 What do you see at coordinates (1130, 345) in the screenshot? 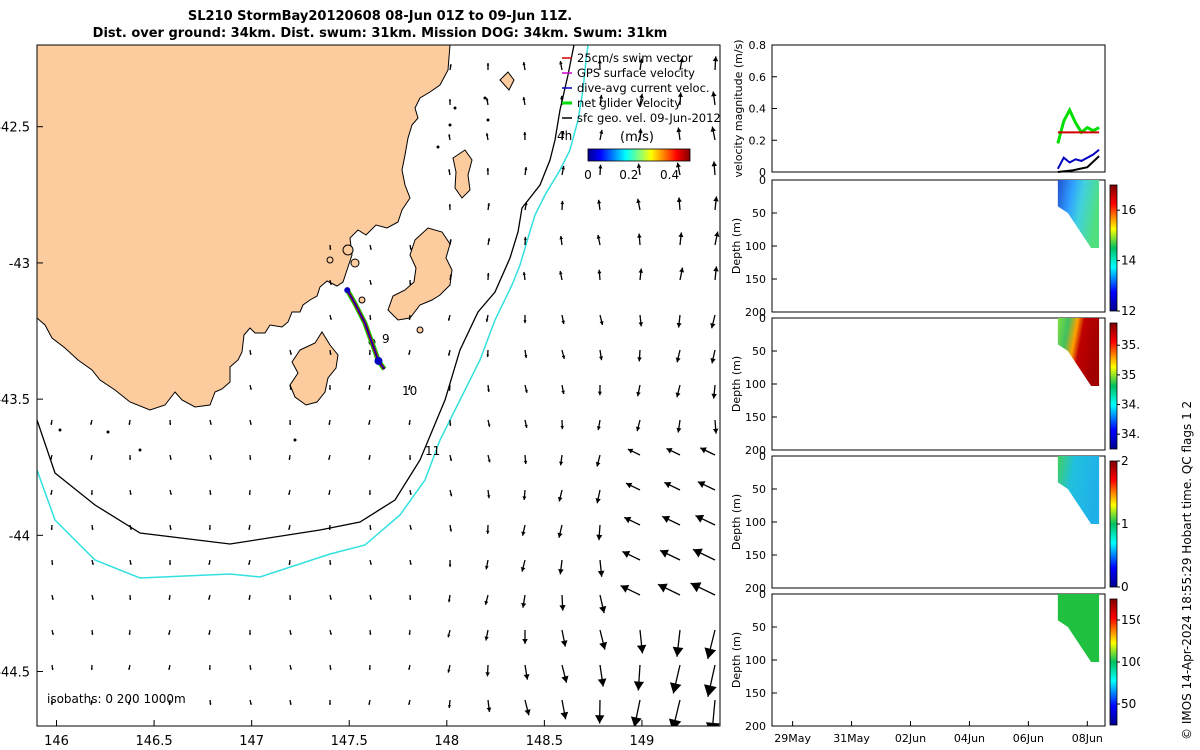
I see `cbar-tick-label: 35.2` at bounding box center [1130, 345].